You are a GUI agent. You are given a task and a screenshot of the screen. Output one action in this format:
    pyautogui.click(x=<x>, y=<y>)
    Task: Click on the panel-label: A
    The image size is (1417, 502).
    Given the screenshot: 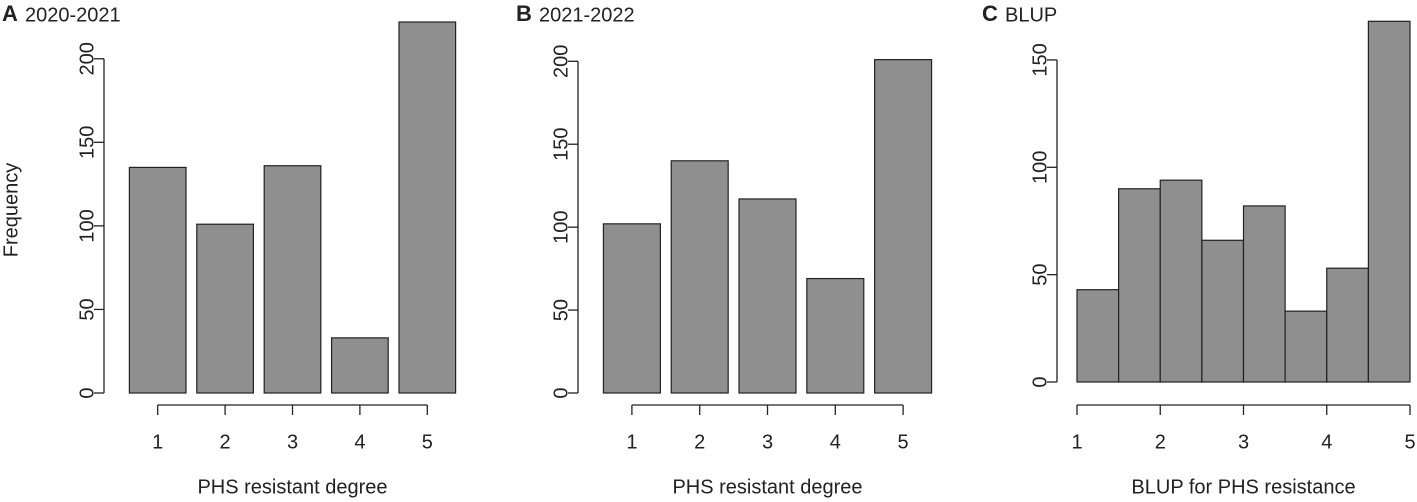 What is the action you would take?
    pyautogui.click(x=10, y=13)
    